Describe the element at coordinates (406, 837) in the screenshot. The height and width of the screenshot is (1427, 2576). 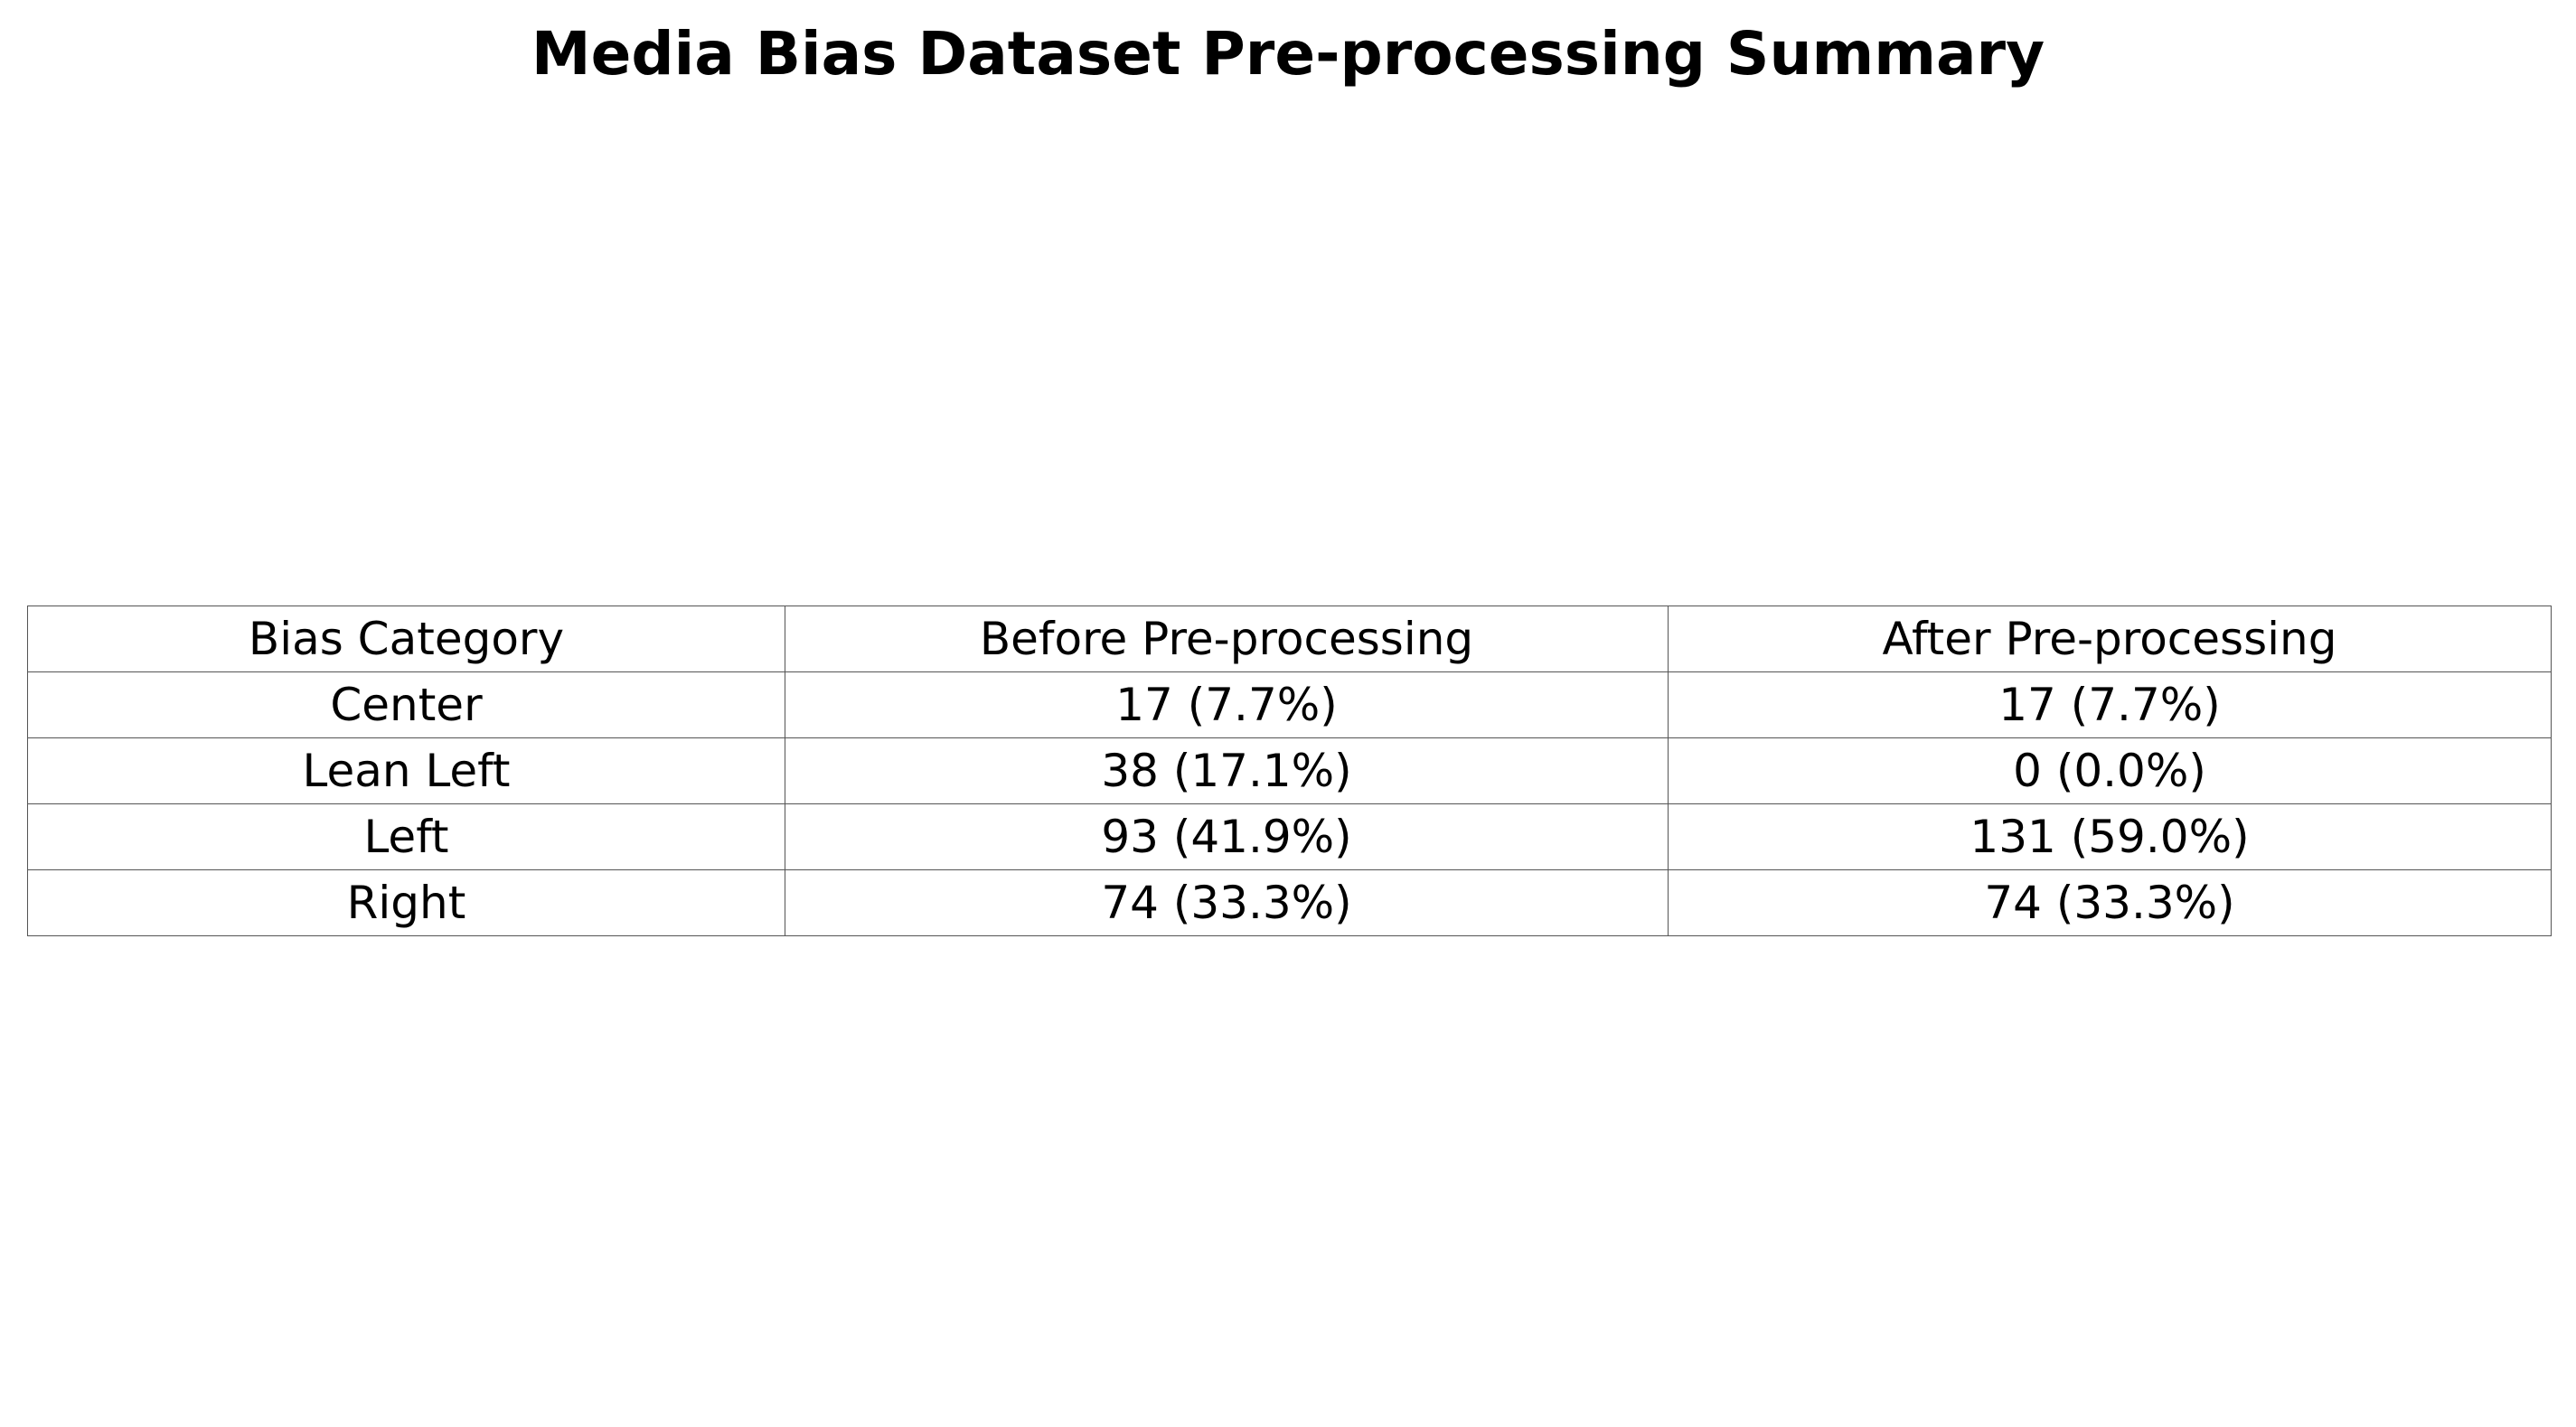
I see `cell-category: Left` at that location.